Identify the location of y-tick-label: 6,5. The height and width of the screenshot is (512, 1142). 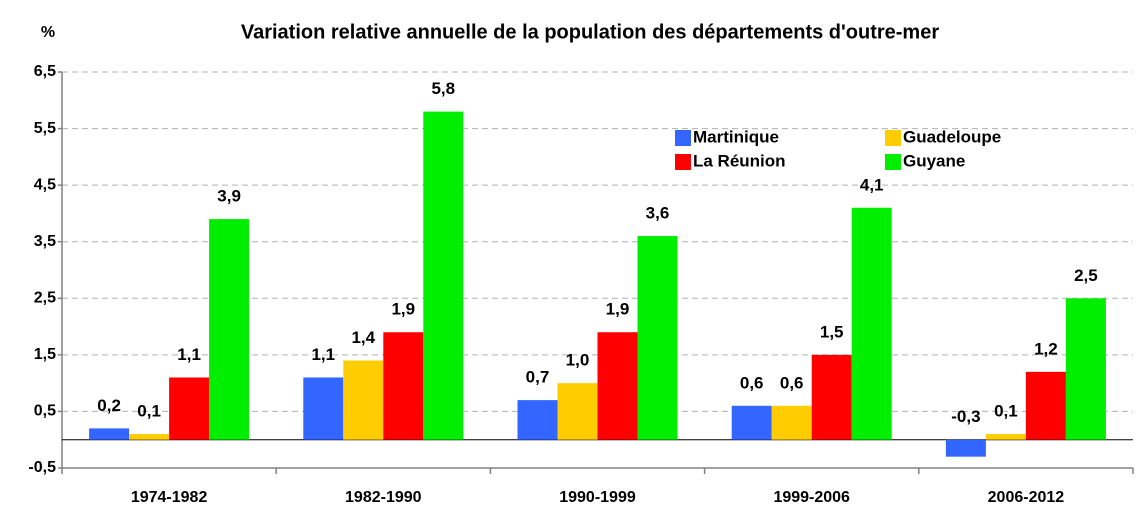
(45, 71).